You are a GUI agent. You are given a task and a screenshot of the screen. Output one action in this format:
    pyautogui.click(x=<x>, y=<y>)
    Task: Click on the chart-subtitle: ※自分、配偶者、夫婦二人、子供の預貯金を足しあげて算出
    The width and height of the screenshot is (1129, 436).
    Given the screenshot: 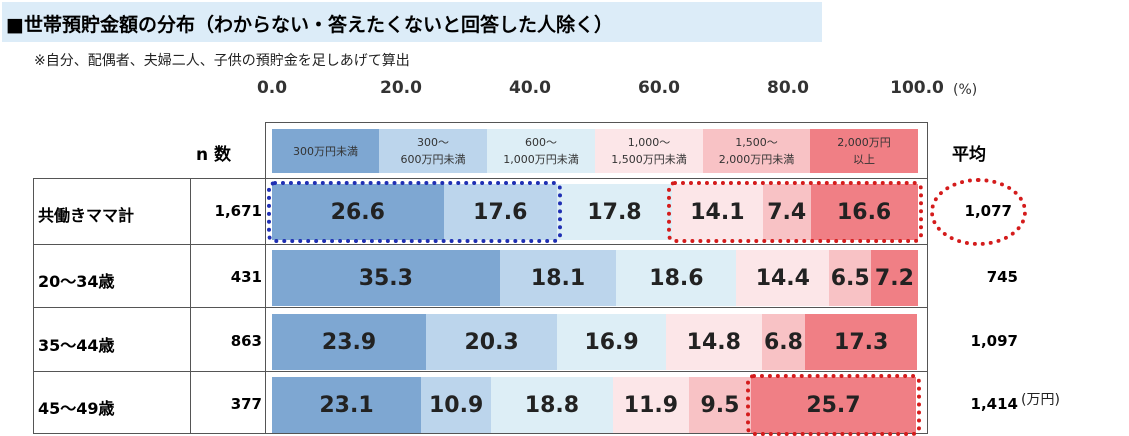 What is the action you would take?
    pyautogui.click(x=222, y=61)
    